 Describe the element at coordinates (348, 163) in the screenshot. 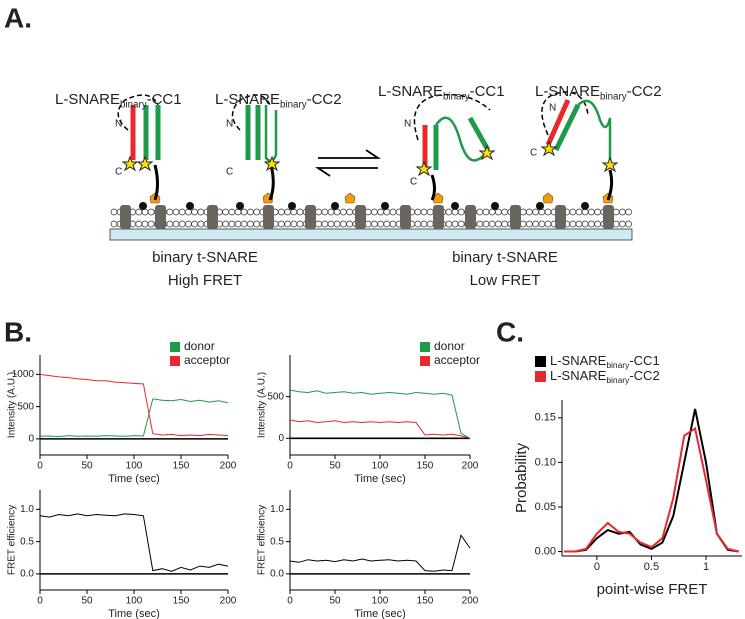

I see `equilibrium-arrows` at that location.